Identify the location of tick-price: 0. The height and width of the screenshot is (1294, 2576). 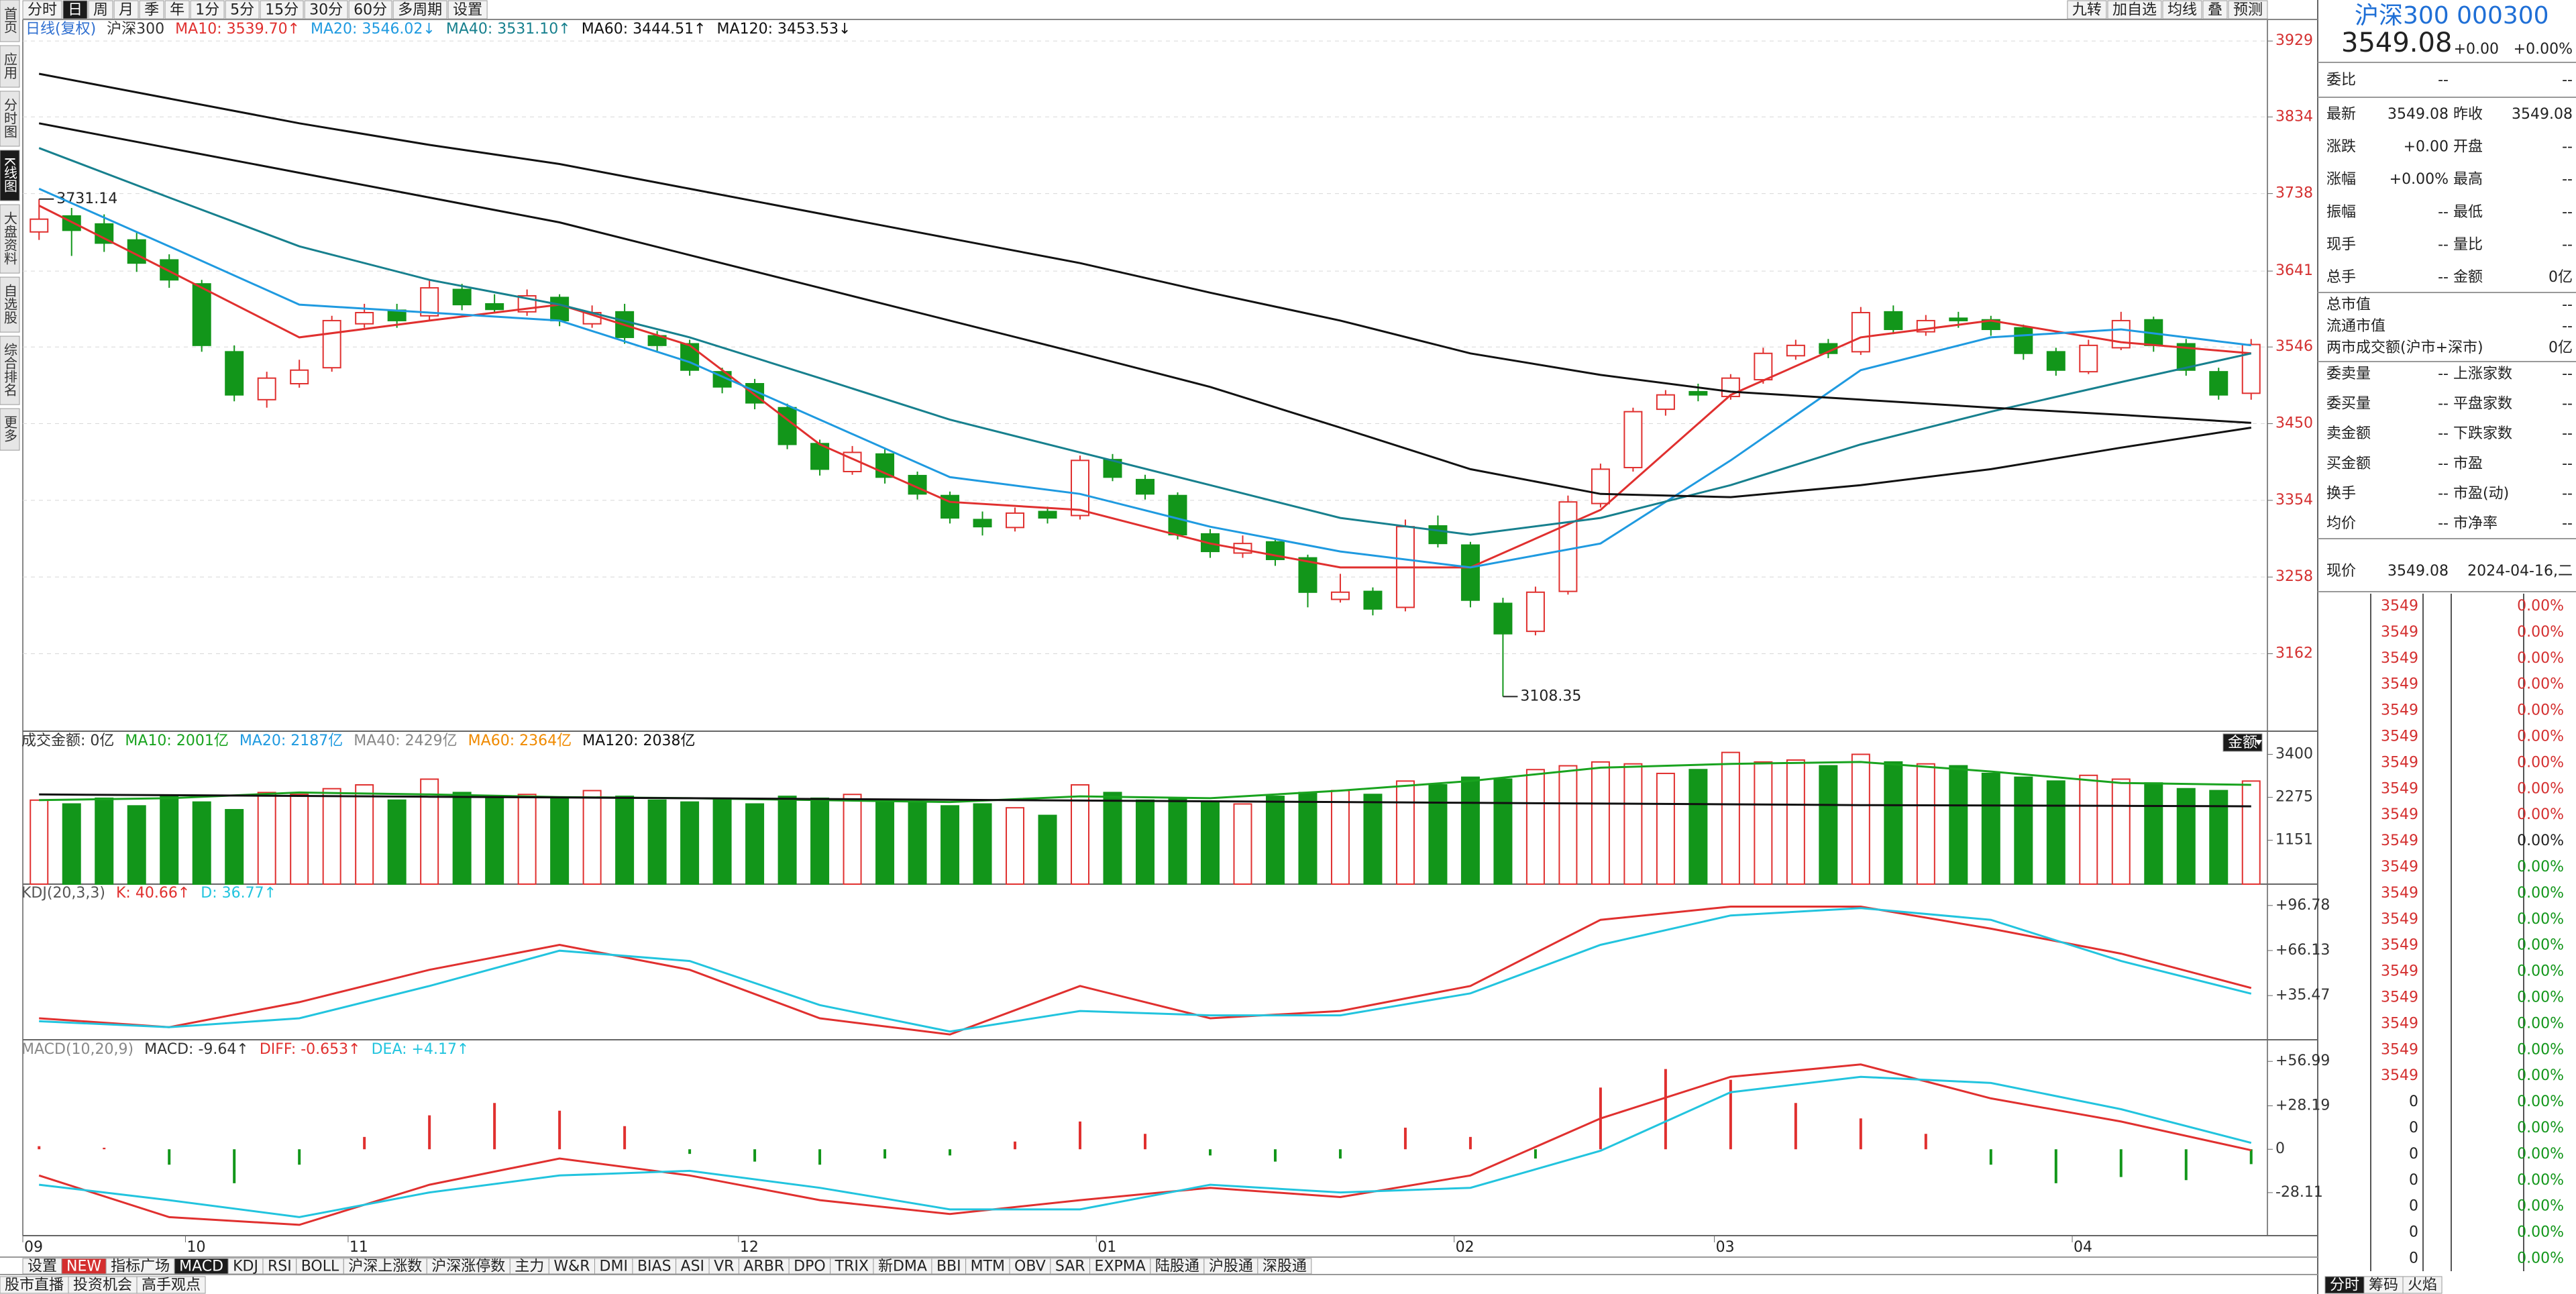
(2413, 1232).